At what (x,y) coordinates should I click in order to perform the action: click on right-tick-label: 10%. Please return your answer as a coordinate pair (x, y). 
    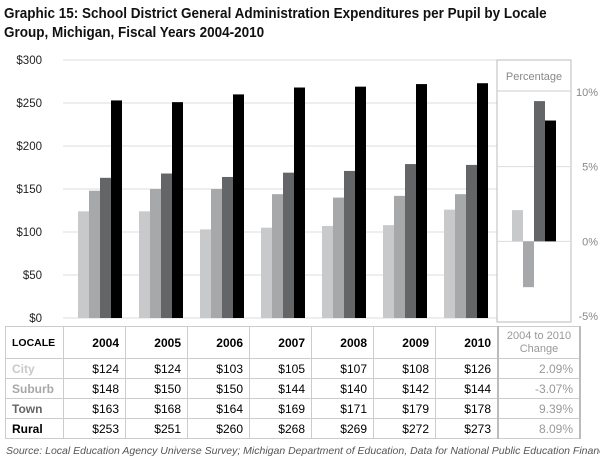
    Looking at the image, I should click on (587, 93).